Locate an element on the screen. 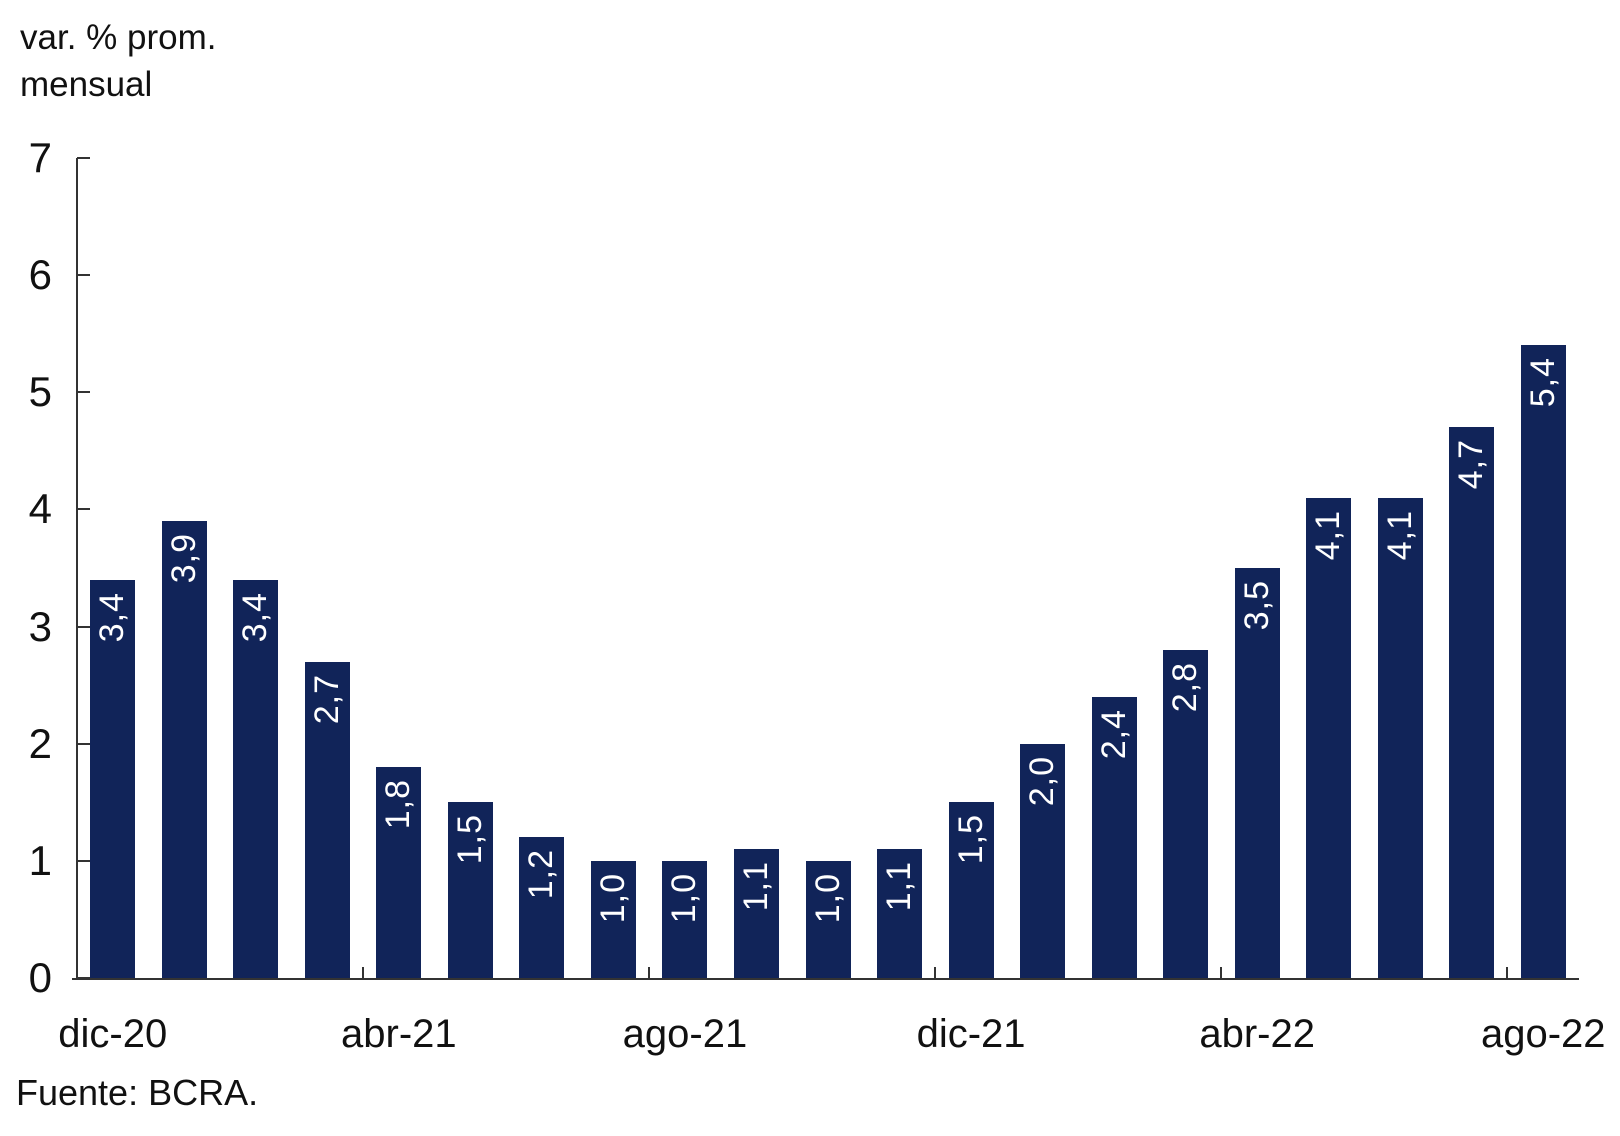 The width and height of the screenshot is (1620, 1136). y-axis-tick-label: 1 is located at coordinates (40, 860).